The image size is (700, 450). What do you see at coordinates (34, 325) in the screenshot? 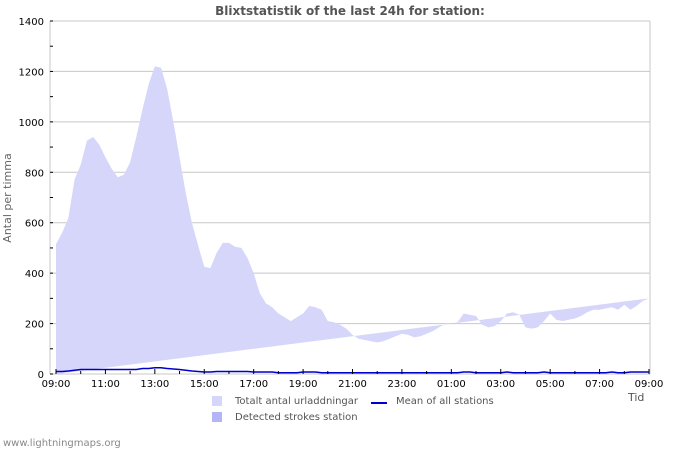
I see `y-tick-label: 200` at bounding box center [34, 325].